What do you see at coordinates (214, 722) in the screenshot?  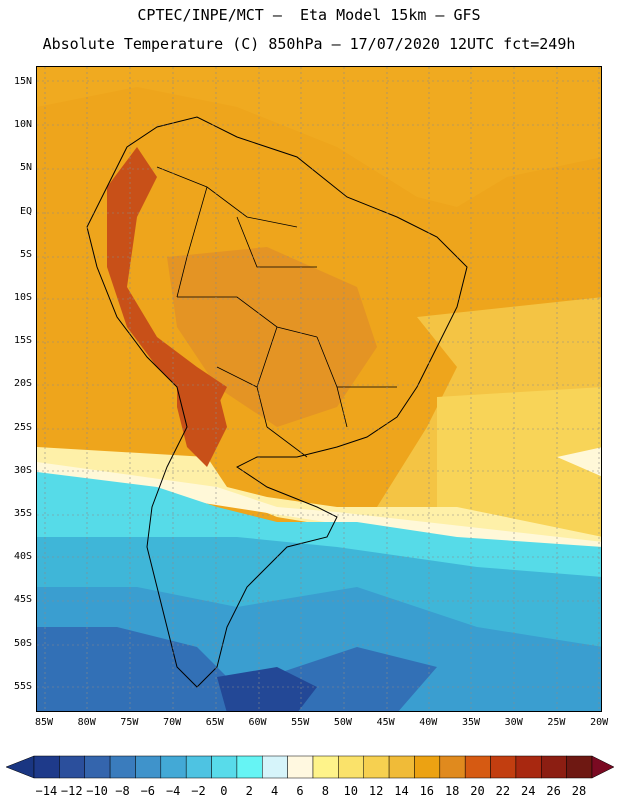 I see `lon-label: 65W` at bounding box center [214, 722].